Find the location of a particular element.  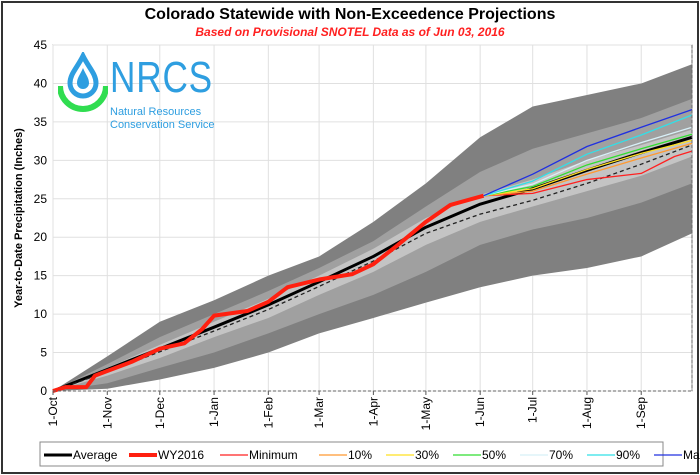

series-line-minimum is located at coordinates (588, 173).